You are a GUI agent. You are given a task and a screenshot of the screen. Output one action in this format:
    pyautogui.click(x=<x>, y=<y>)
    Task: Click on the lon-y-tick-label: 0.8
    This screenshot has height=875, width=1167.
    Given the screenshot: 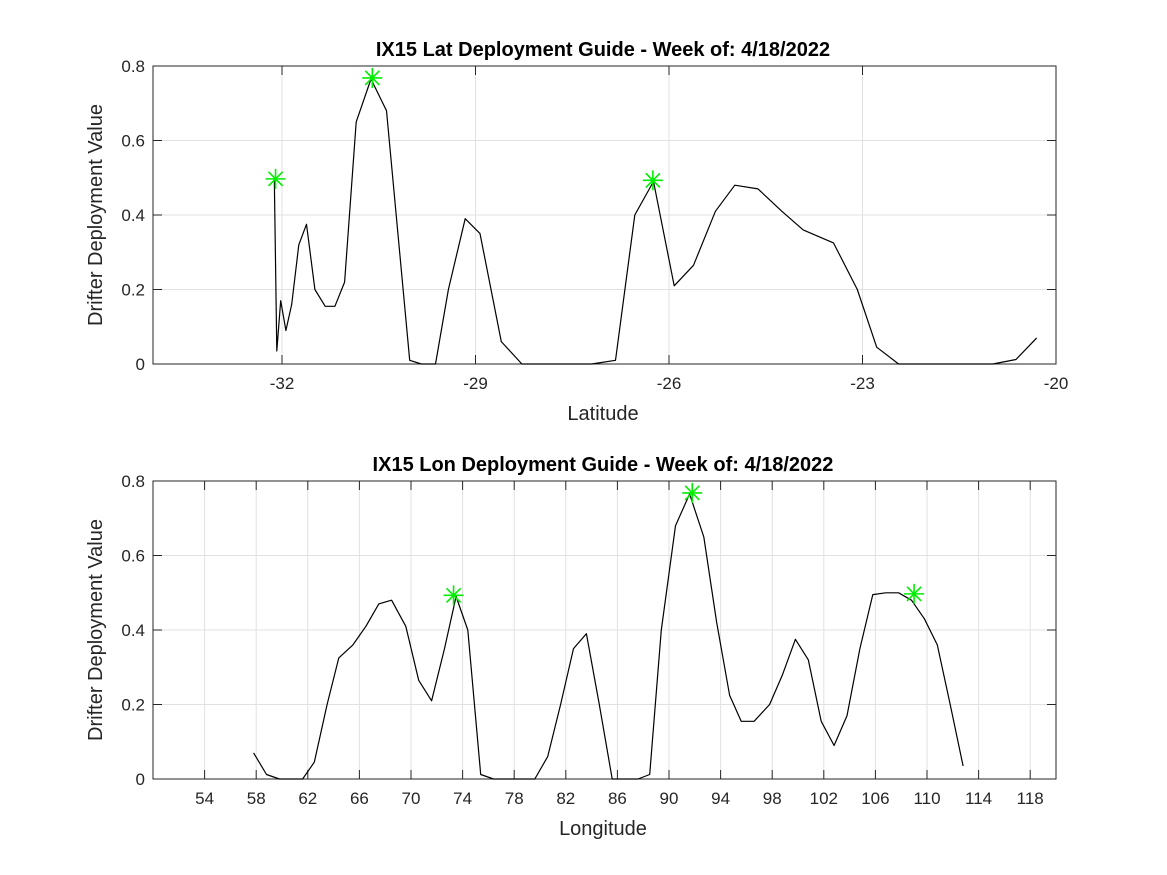 What is the action you would take?
    pyautogui.click(x=133, y=481)
    